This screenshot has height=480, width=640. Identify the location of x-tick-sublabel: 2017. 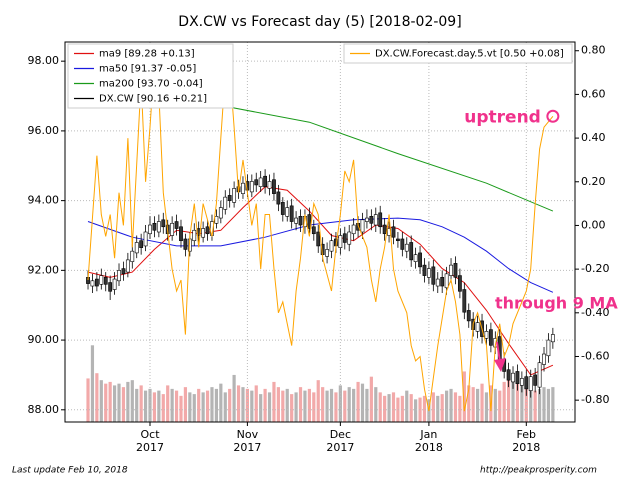
(340, 447).